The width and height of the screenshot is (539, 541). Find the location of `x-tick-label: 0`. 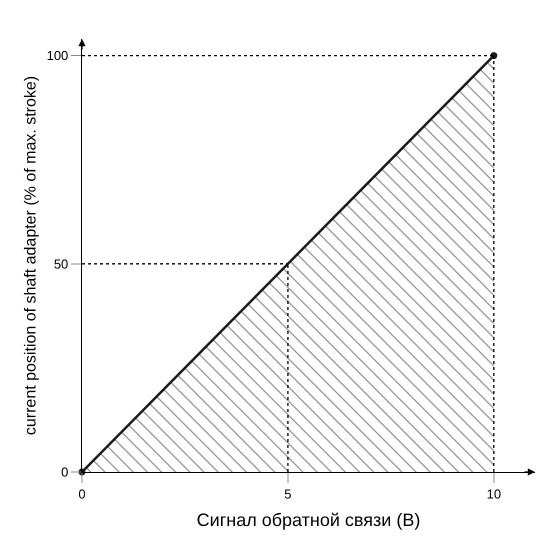

x-tick-label: 0 is located at coordinates (82, 494).